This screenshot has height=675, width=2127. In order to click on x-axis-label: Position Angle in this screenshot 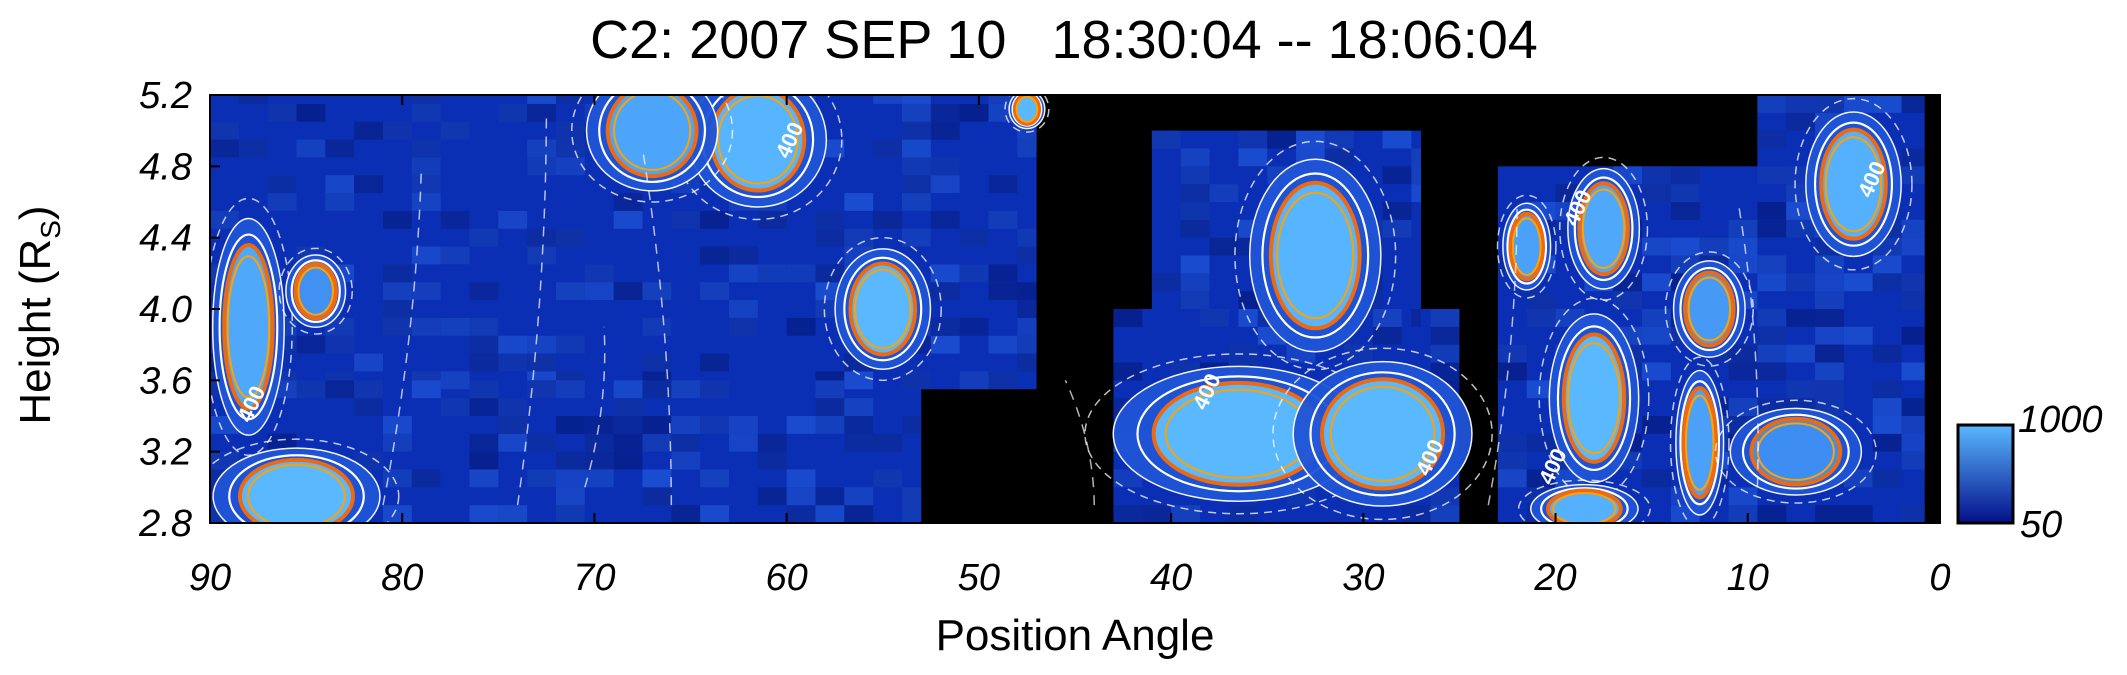, I will do `click(1075, 635)`.